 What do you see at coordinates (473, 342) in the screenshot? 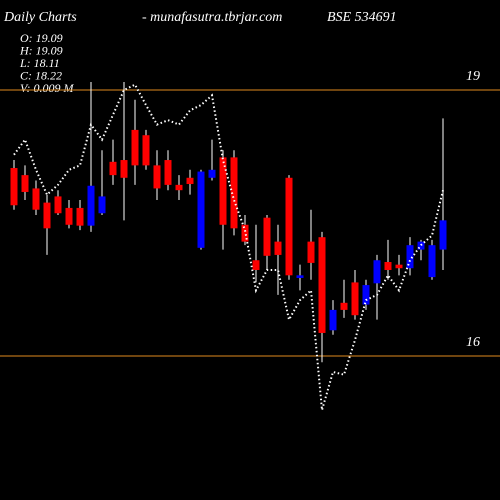
I see `y-tick-label: 16` at bounding box center [473, 342].